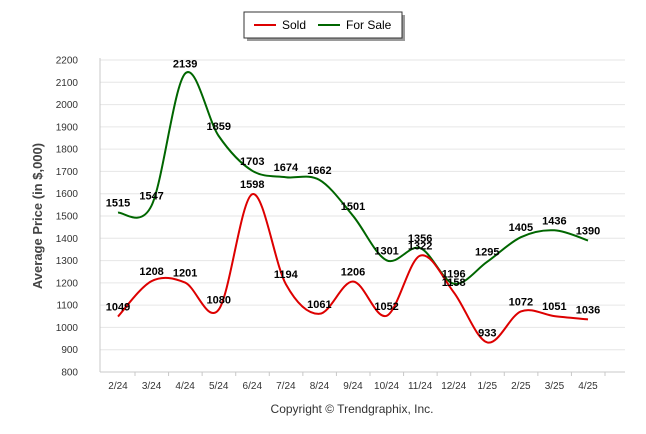 The image size is (646, 434). Describe the element at coordinates (286, 275) in the screenshot. I see `sold-data-label: 1194` at that location.